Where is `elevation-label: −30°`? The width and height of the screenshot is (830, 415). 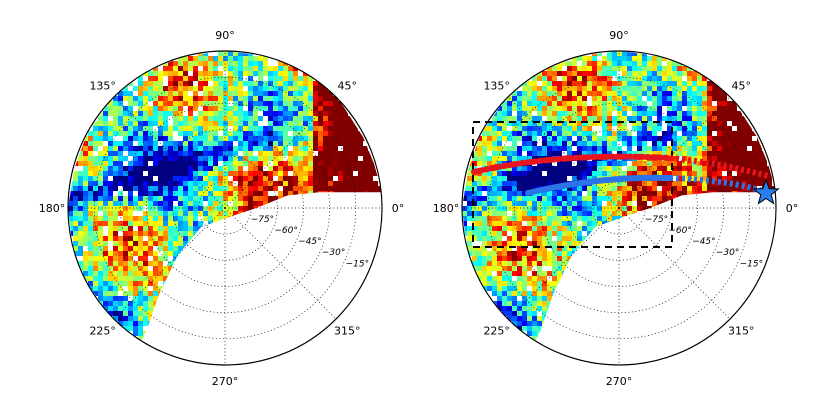 elevation-label: −30° is located at coordinates (334, 253).